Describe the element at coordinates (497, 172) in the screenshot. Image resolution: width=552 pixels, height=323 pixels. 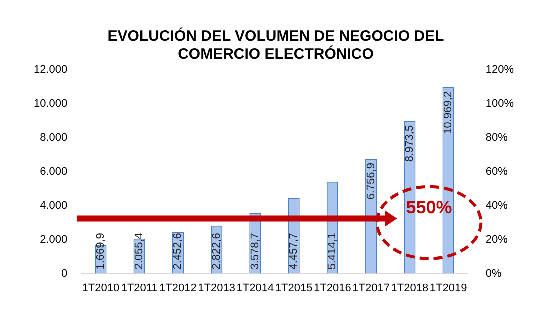
I see `y2-tick-label: 60%` at that location.